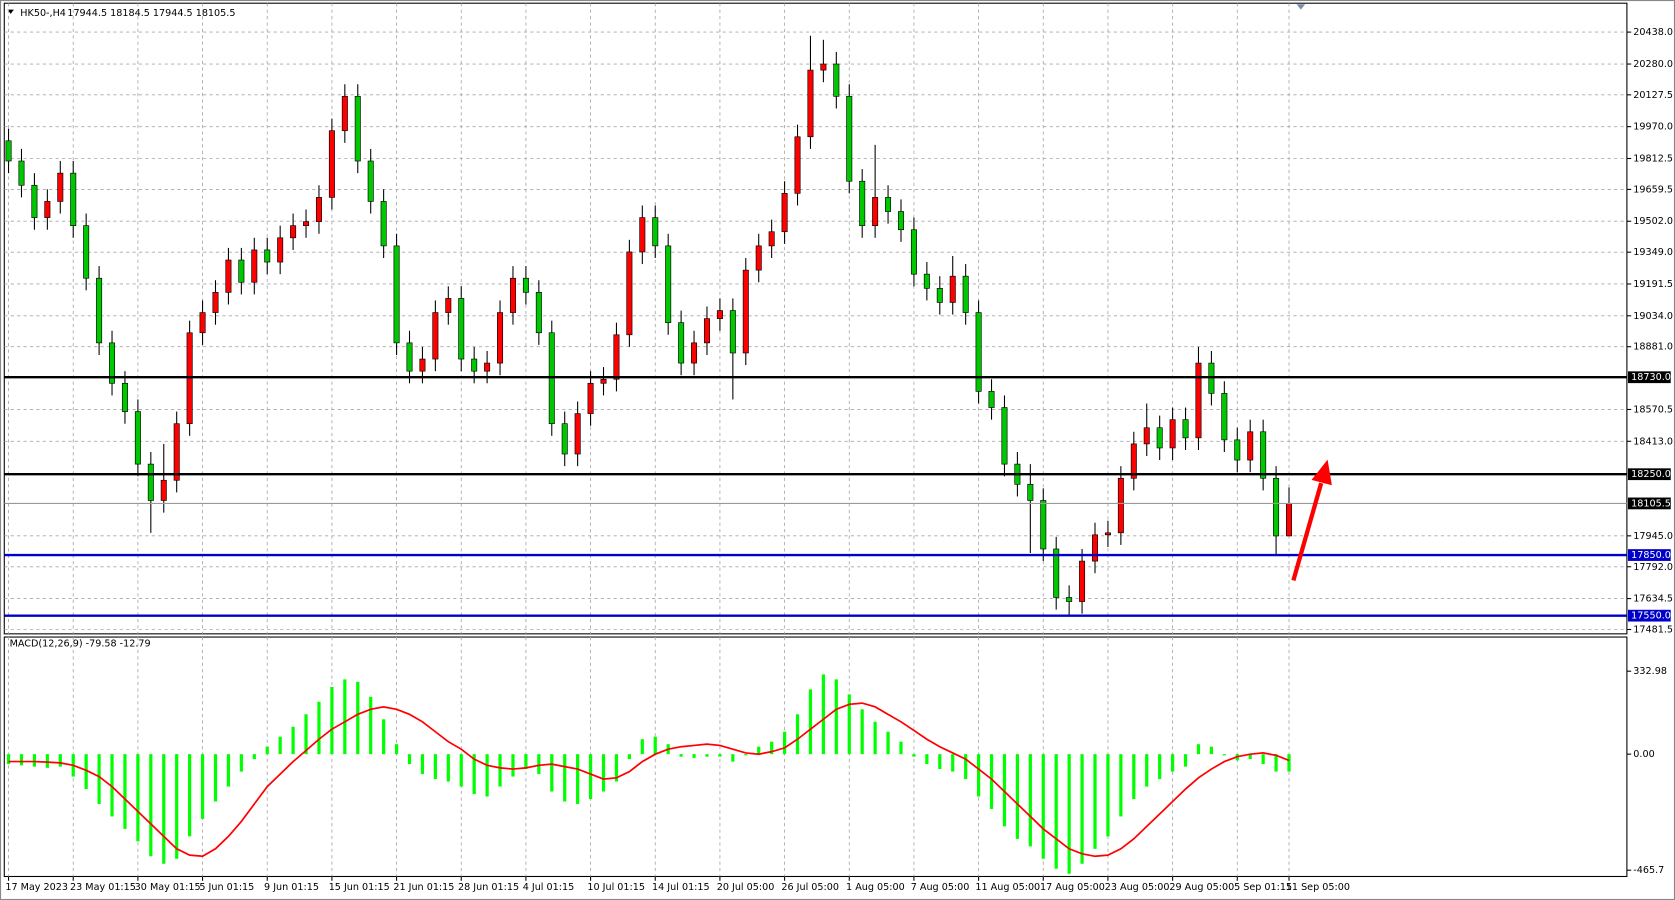 This screenshot has width=1675, height=900. I want to click on y-tick-label: 19191.5, so click(1653, 284).